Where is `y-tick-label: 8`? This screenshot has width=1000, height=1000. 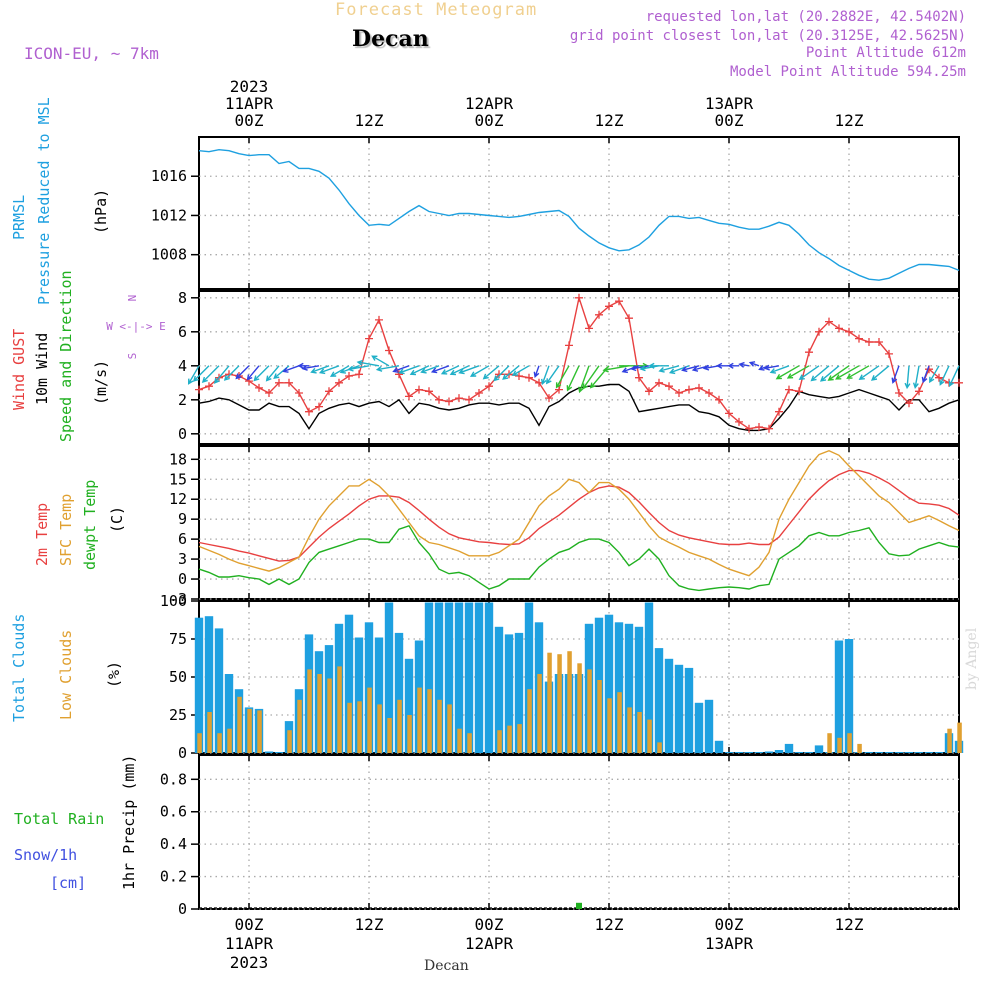 y-tick-label: 8 is located at coordinates (182, 298).